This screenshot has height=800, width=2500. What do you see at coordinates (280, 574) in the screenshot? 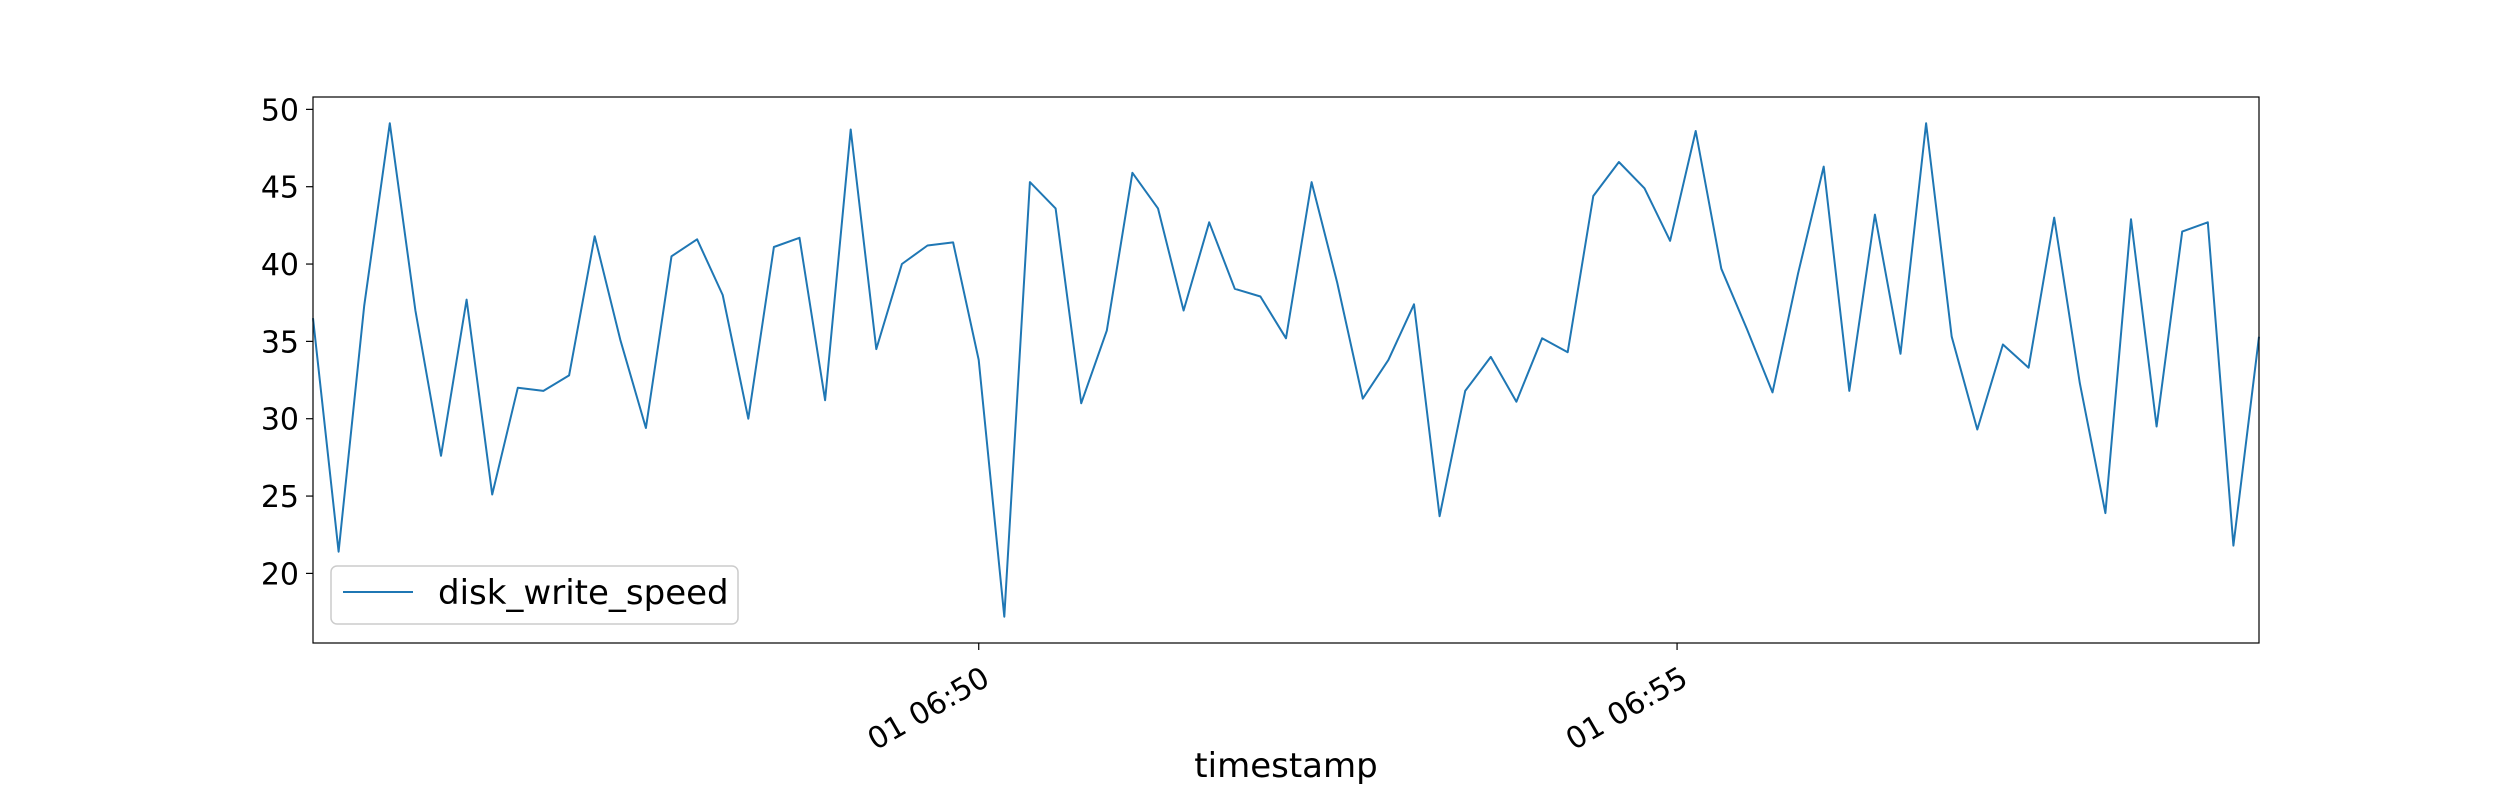
I see `y-tick-label: 20` at bounding box center [280, 574].